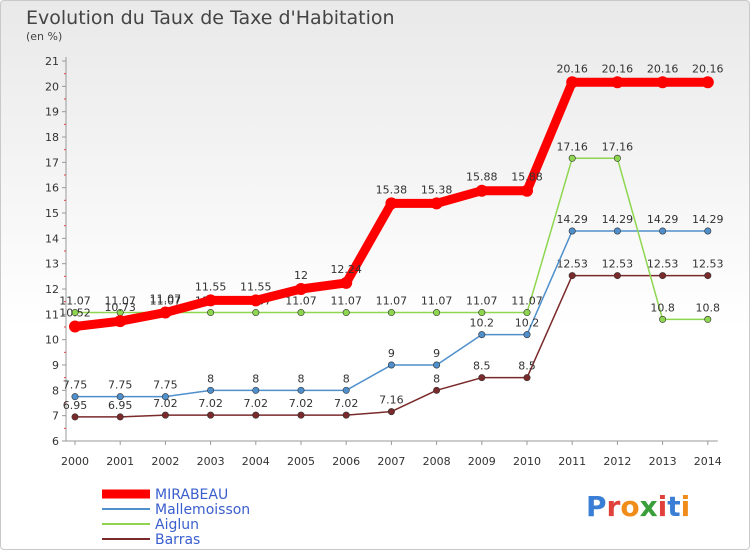 The height and width of the screenshot is (550, 750). Describe the element at coordinates (52, 188) in the screenshot. I see `y-tick-label: 16` at that location.